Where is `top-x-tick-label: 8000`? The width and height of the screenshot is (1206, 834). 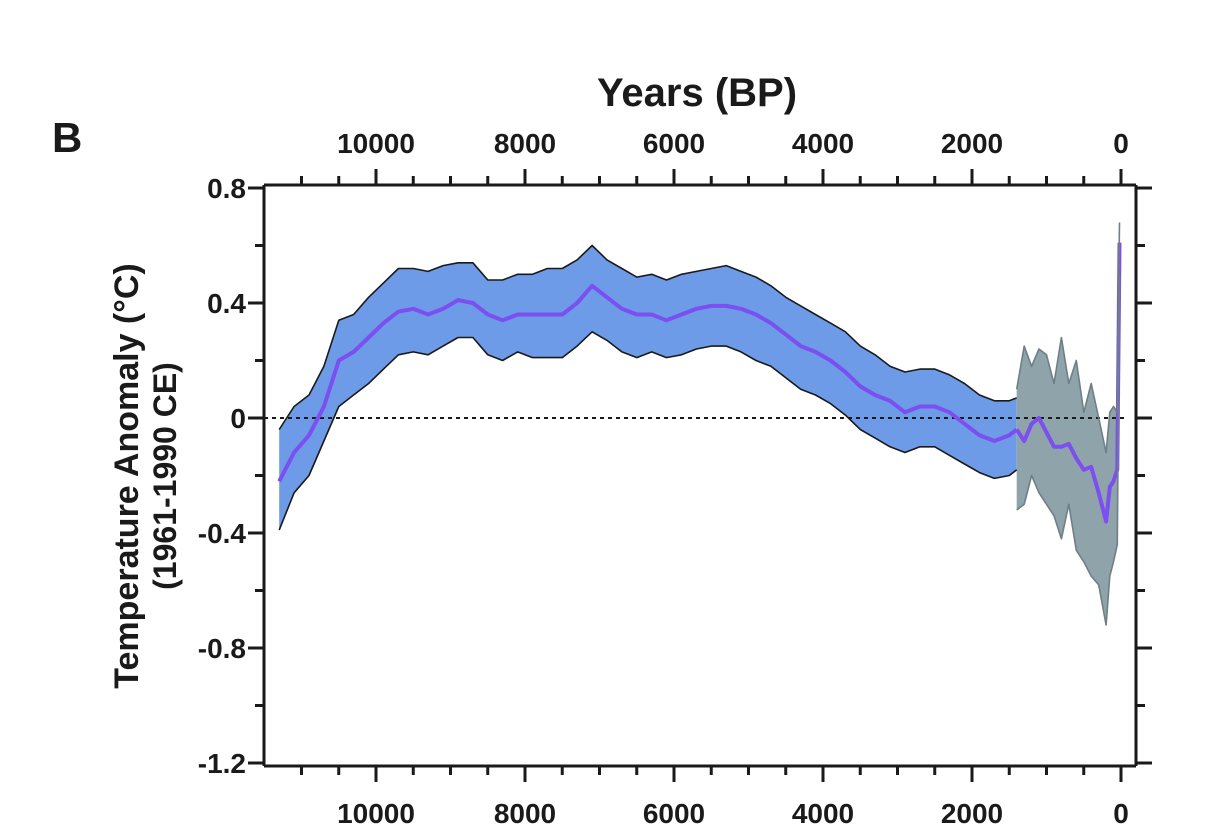 top-x-tick-label: 8000 is located at coordinates (525, 143).